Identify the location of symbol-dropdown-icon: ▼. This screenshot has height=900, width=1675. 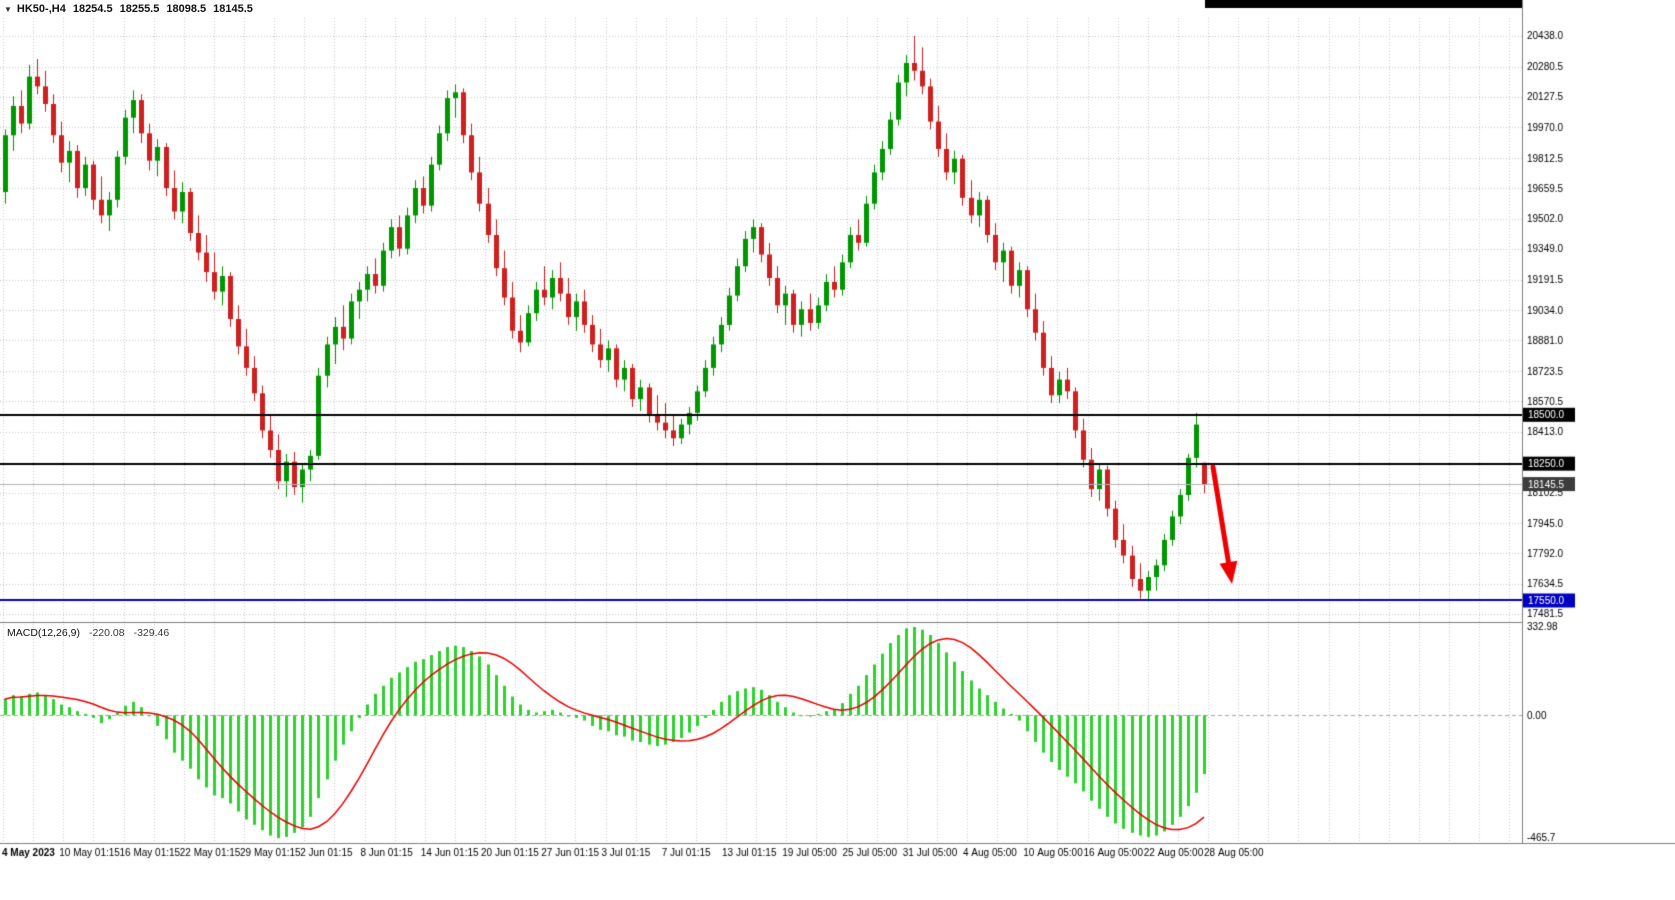
(8, 9).